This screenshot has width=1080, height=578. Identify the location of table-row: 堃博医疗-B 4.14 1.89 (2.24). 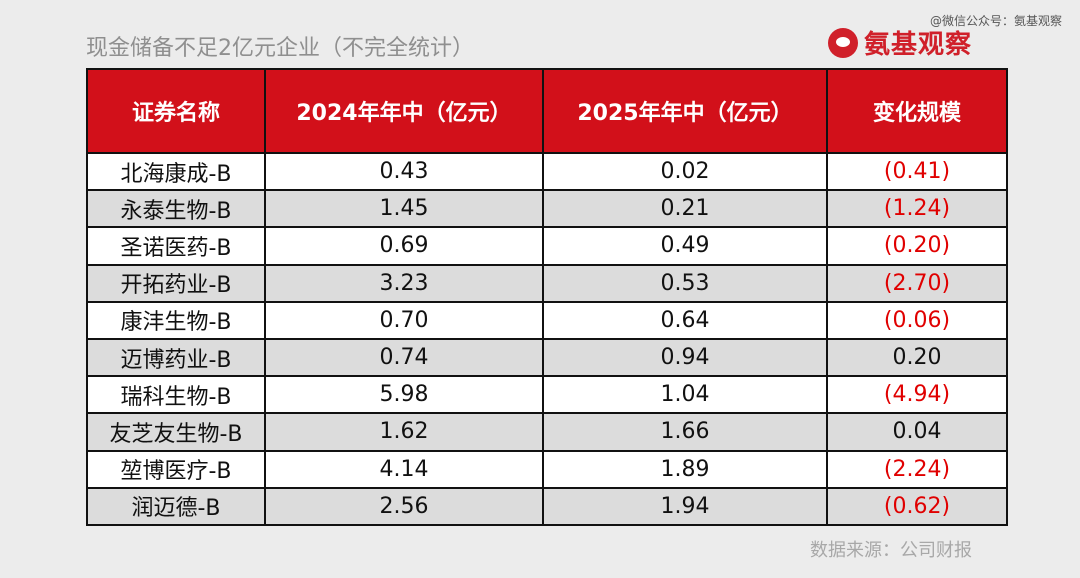
(547, 469).